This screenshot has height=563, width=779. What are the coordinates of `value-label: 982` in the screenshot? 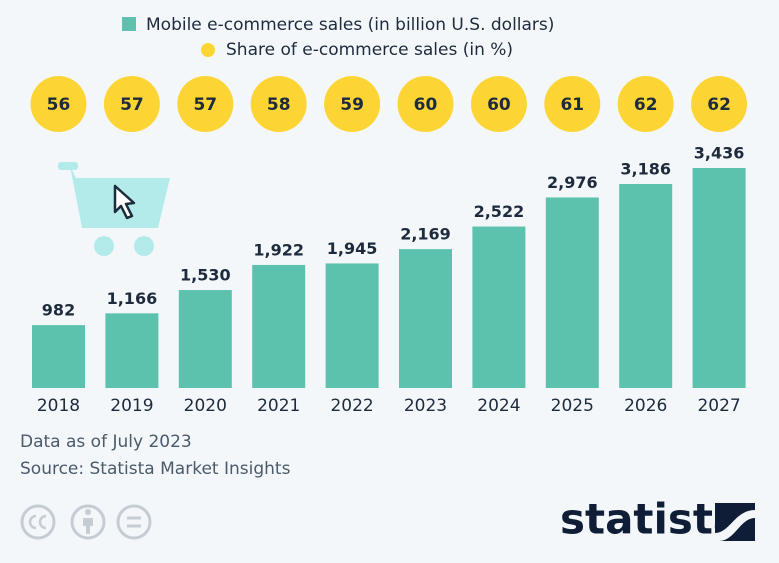 It's located at (58, 310).